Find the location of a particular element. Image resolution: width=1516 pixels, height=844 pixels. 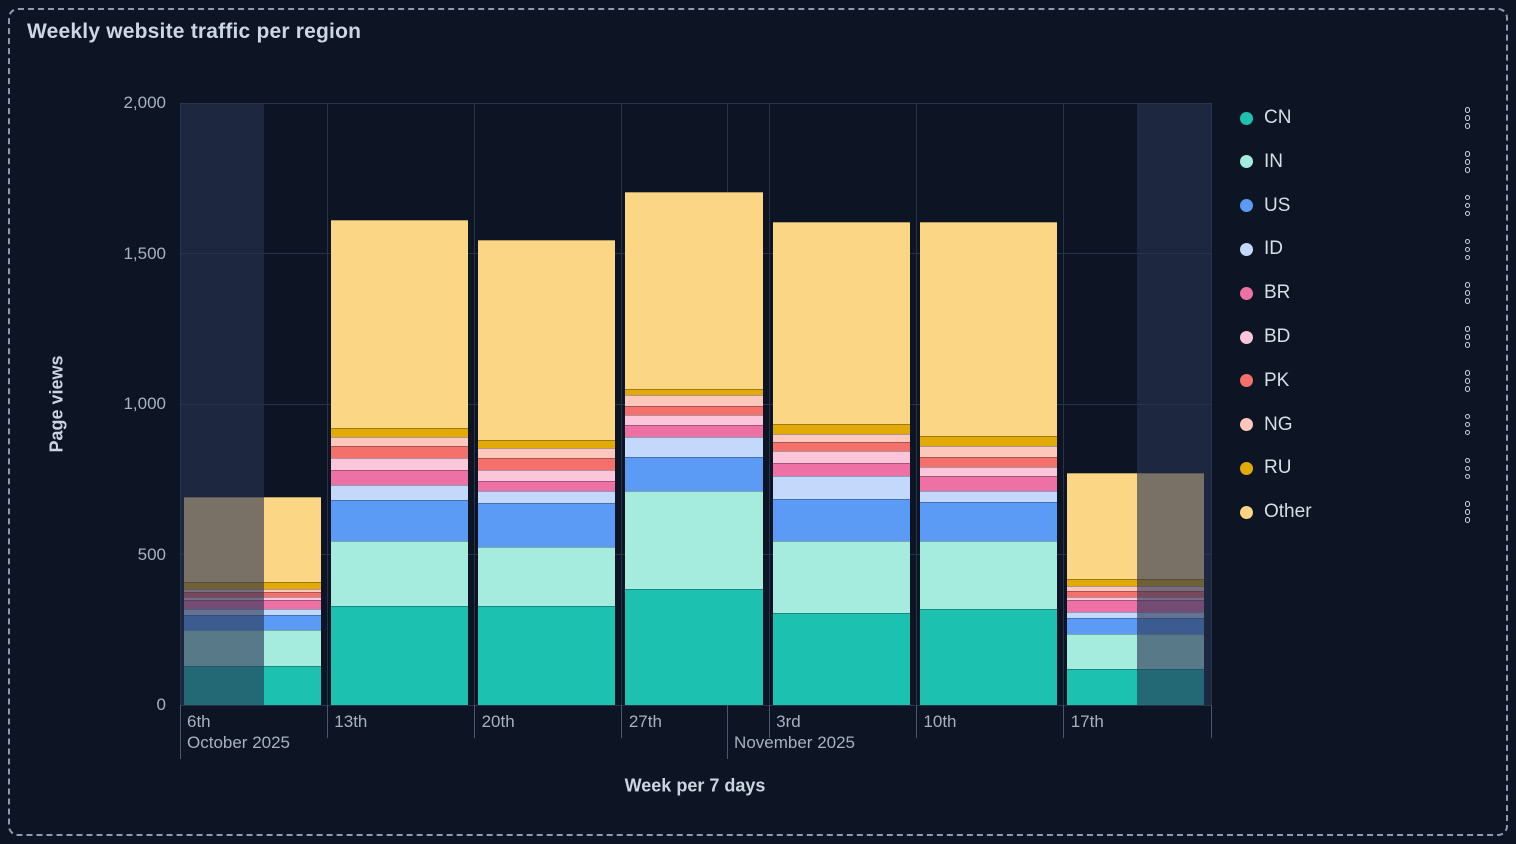

bar-segment-other-week-3rd is located at coordinates (841, 322).